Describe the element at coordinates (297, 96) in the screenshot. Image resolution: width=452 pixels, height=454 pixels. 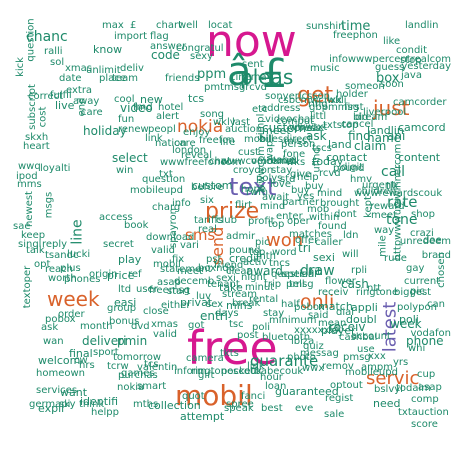
I see `word-165: sonyericsson` at that location.